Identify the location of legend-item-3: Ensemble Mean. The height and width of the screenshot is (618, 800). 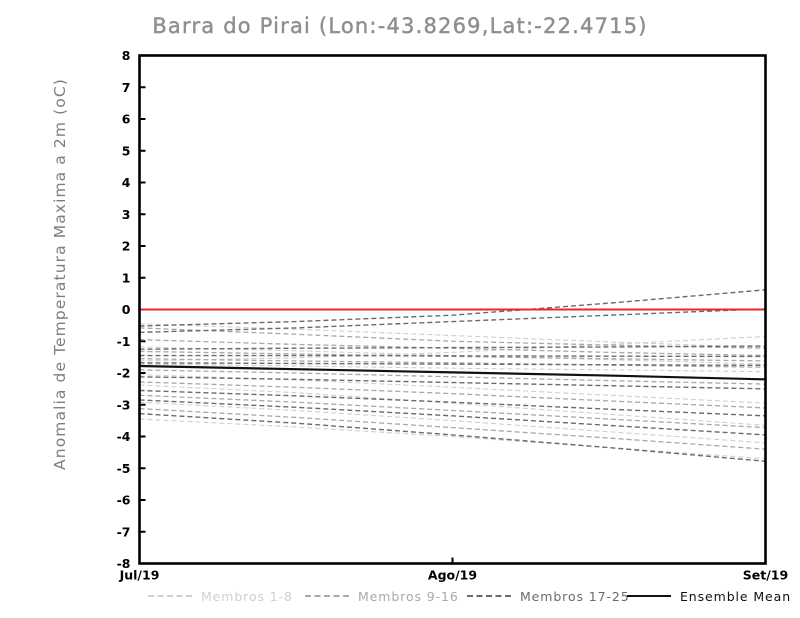
(709, 596).